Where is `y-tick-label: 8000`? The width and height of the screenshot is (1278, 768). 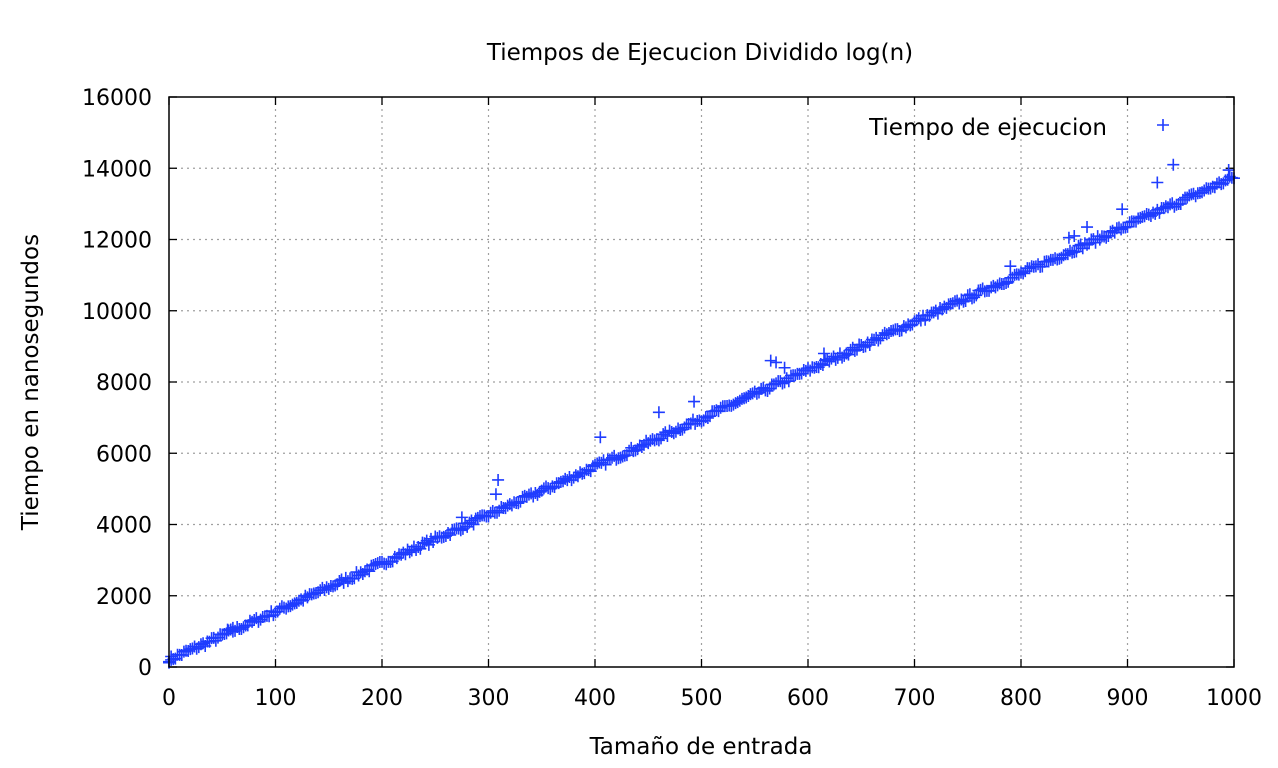
y-tick-label: 8000 is located at coordinates (124, 383).